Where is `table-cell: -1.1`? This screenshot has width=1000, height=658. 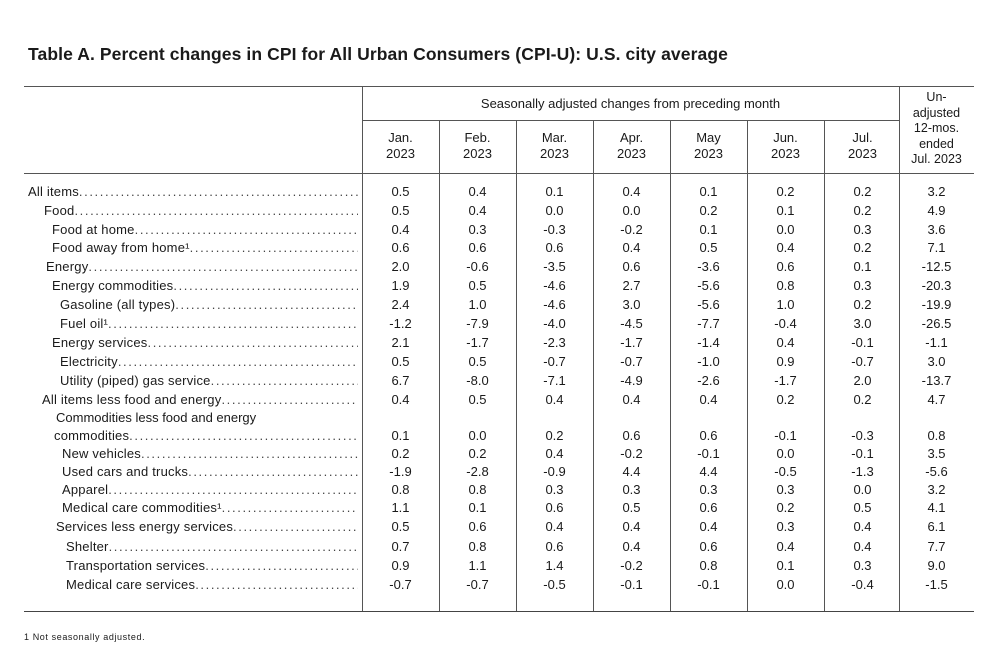
table-cell: -1.1 is located at coordinates (936, 342).